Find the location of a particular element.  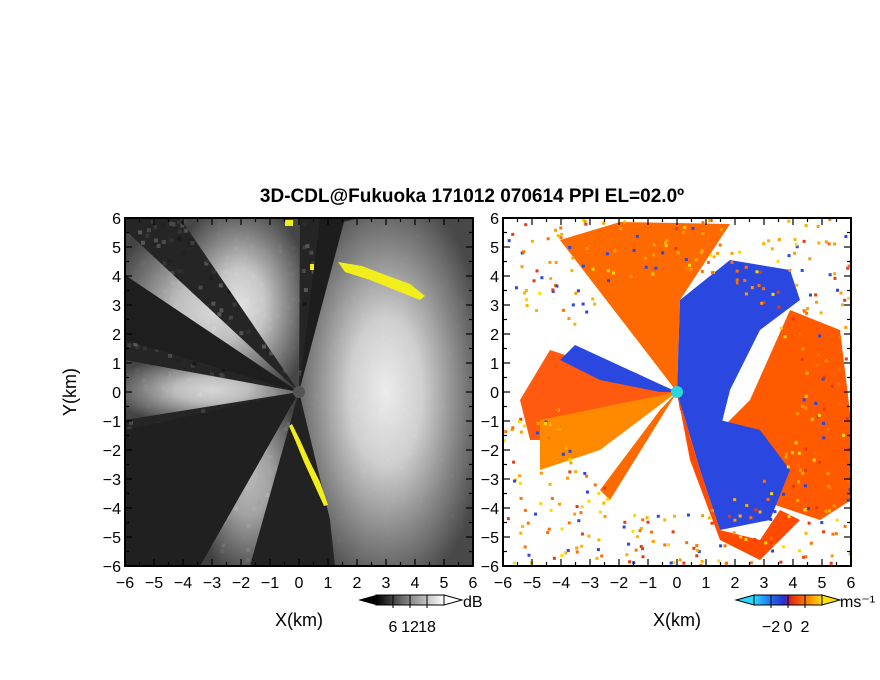

x-tick-label: −5 is located at coordinates (154, 583).